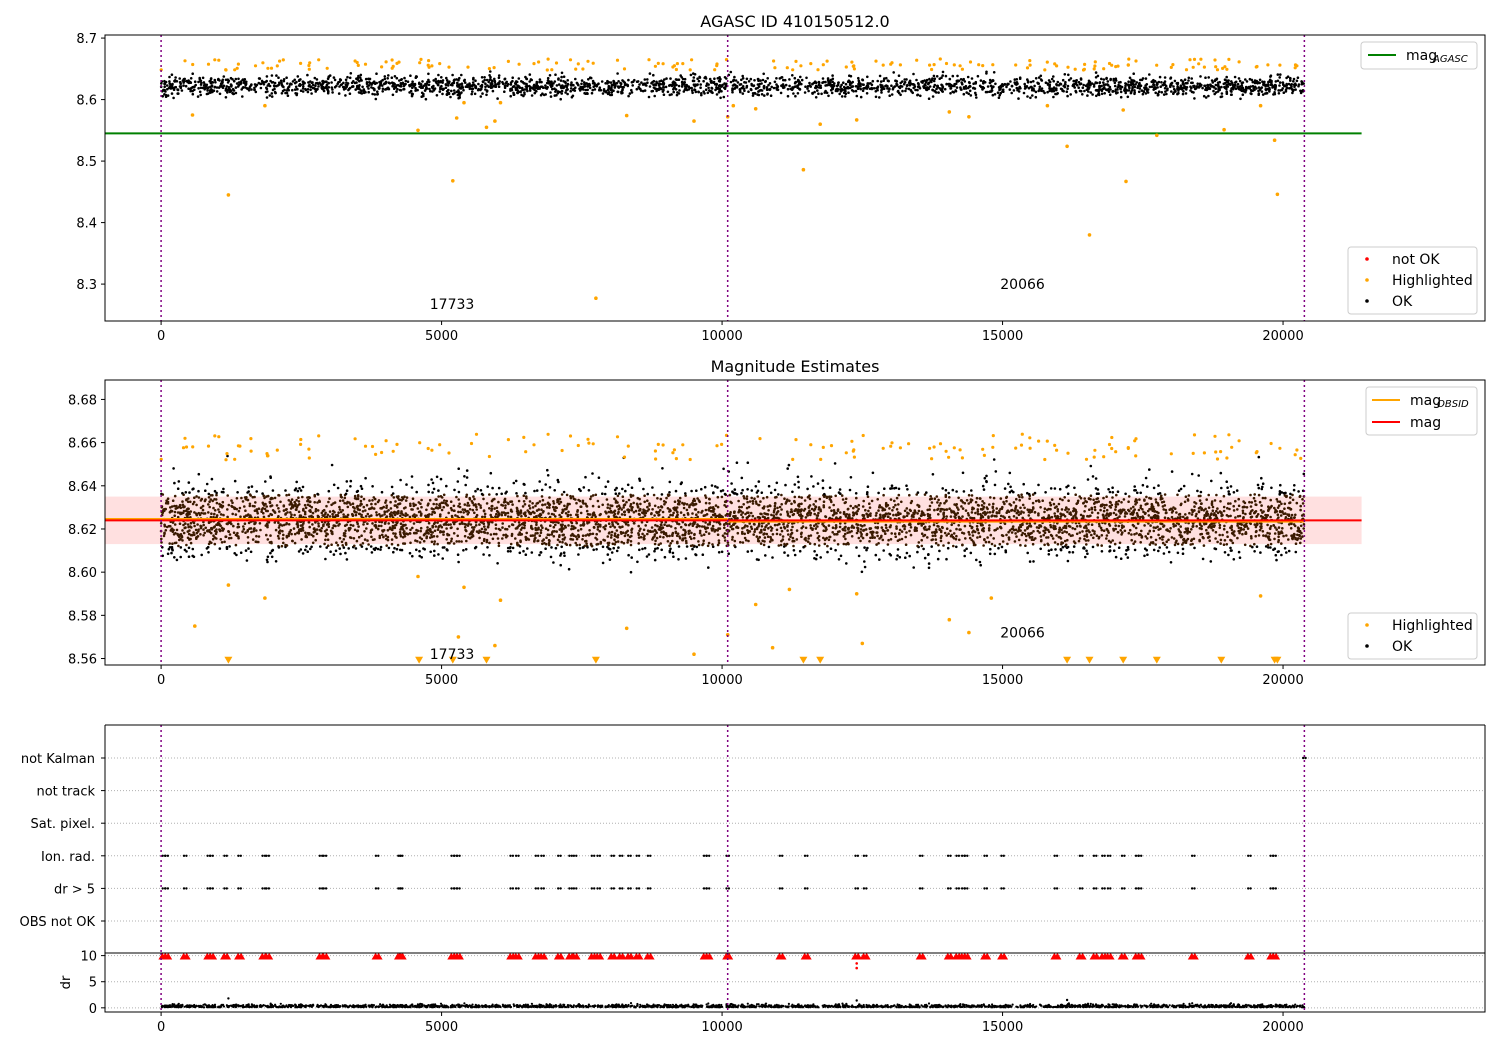 This screenshot has height=1050, width=1500. What do you see at coordinates (1002, 336) in the screenshot?
I see `x-tick-label: 15000` at bounding box center [1002, 336].